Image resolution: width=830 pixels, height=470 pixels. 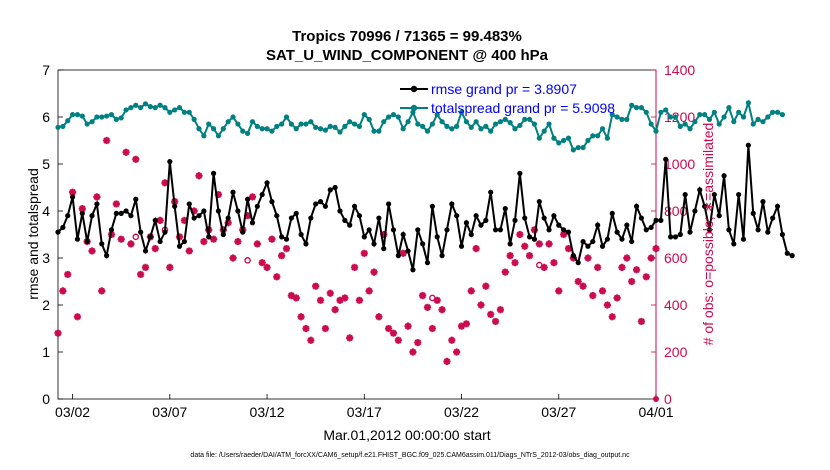 I want to click on x-tick-label: 03/02, so click(x=72, y=412).